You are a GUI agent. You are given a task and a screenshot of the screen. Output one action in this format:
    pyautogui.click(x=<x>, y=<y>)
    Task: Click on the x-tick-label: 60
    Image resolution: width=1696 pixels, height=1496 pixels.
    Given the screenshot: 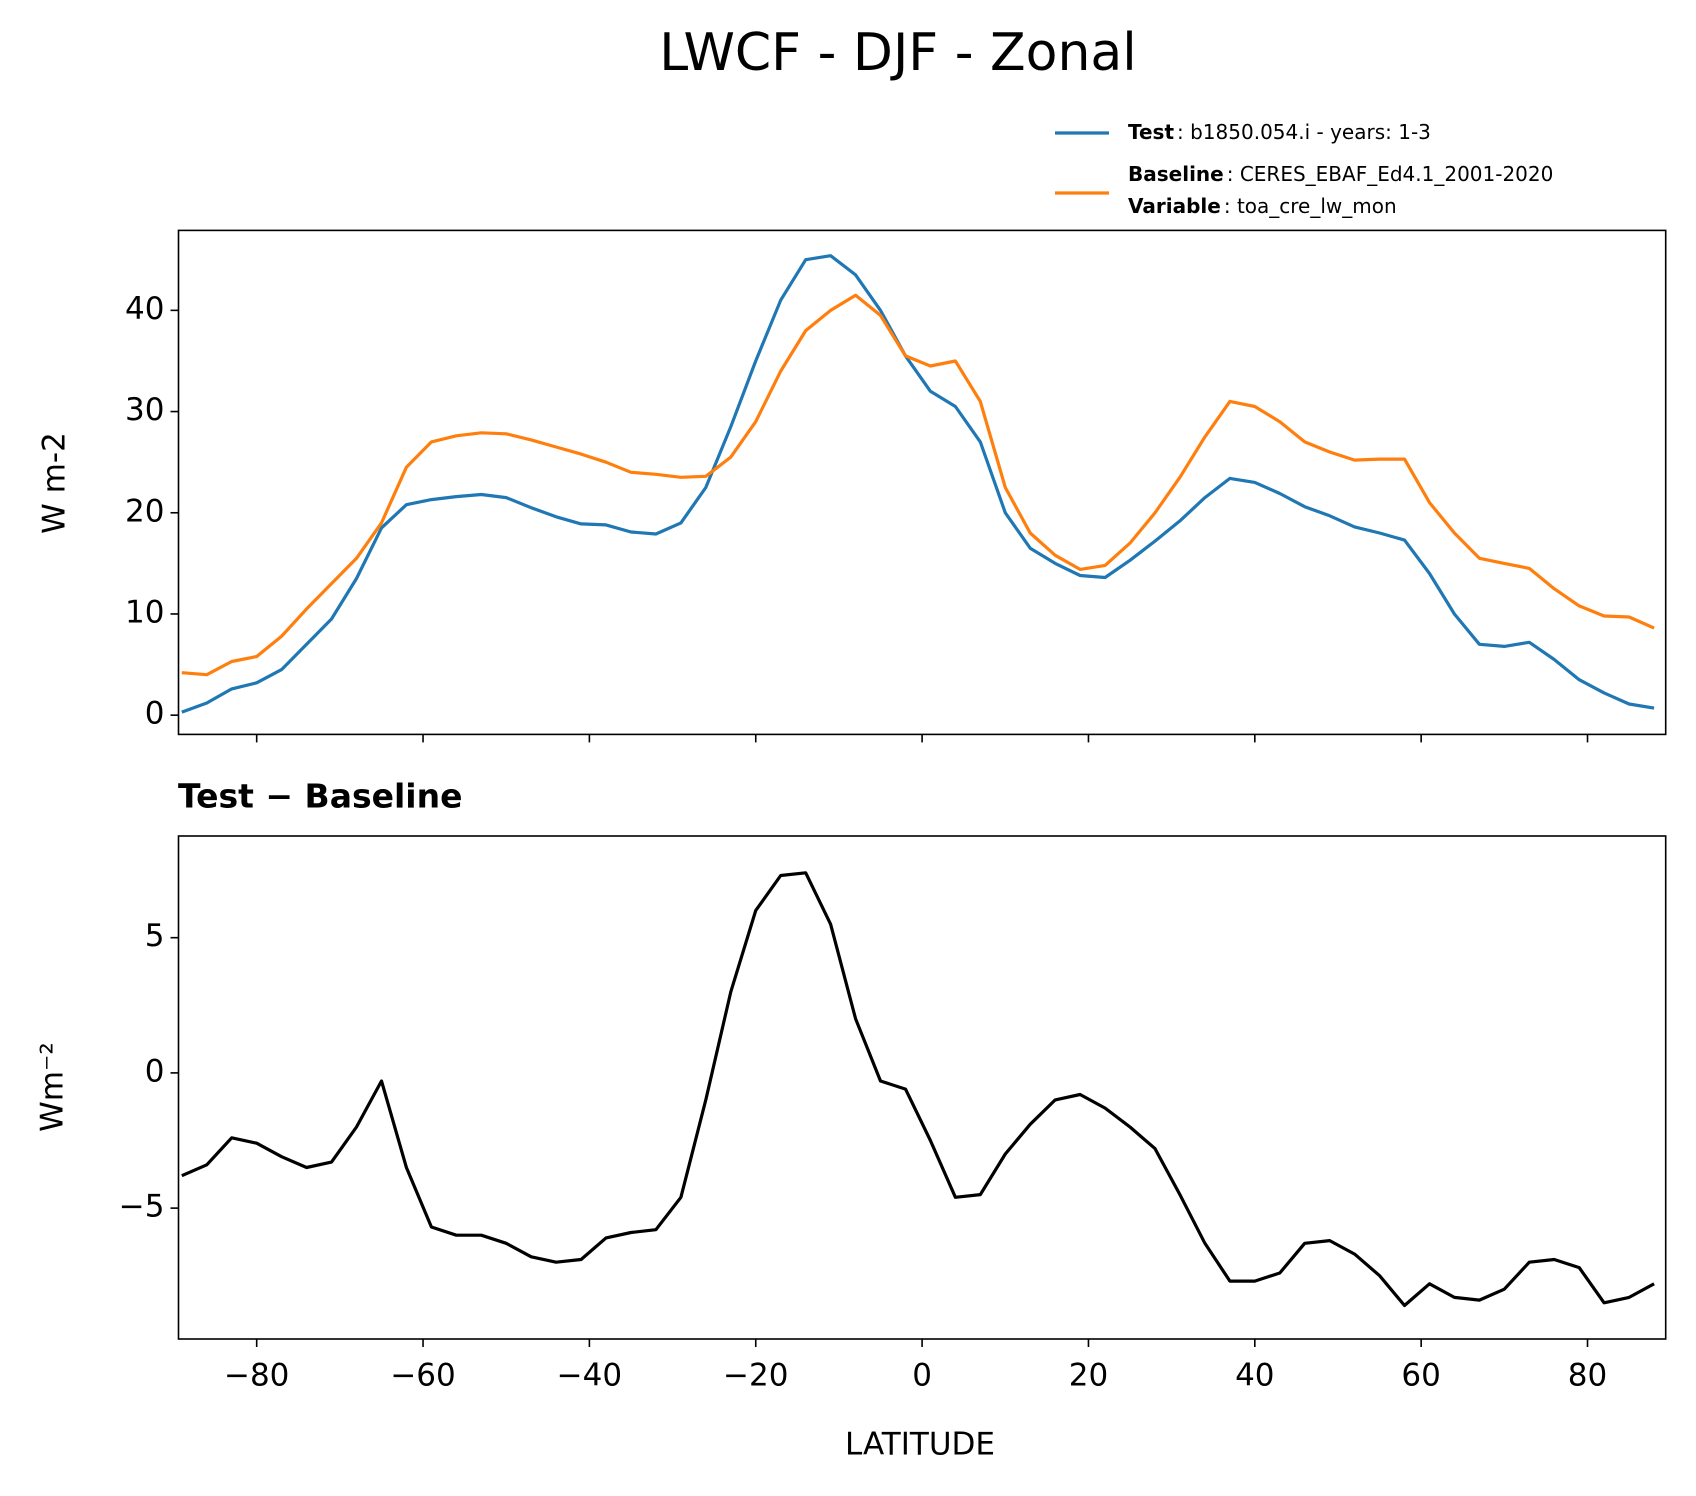 What is the action you would take?
    pyautogui.click(x=1420, y=1376)
    